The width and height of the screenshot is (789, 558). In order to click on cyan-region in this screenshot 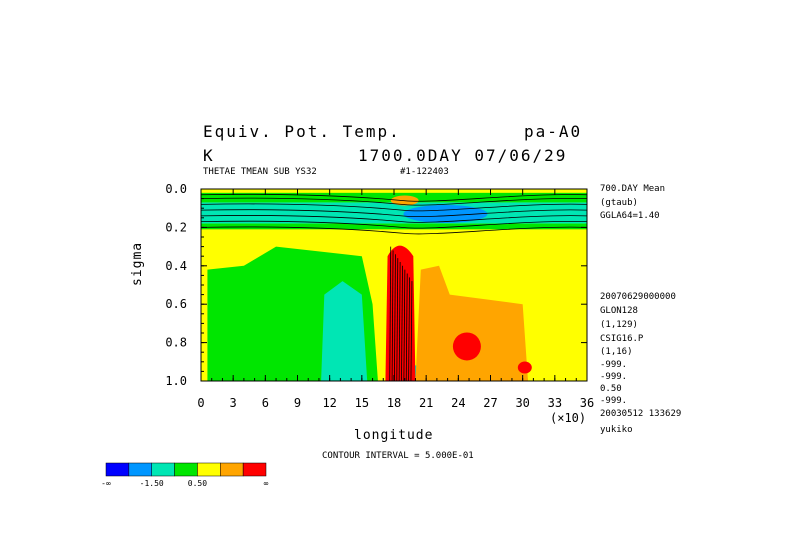, I will do `click(344, 331)`.